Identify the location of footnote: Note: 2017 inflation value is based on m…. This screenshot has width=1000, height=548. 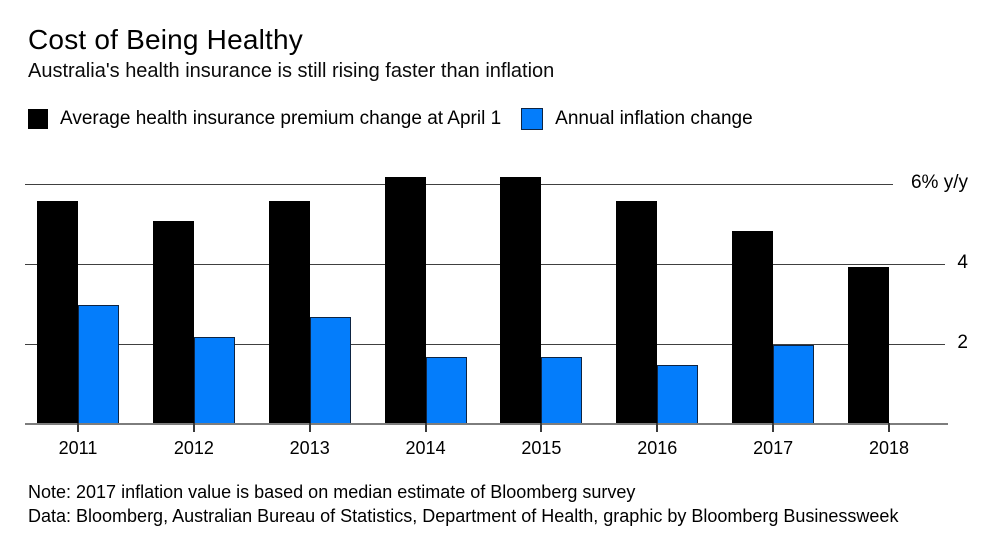
(332, 492).